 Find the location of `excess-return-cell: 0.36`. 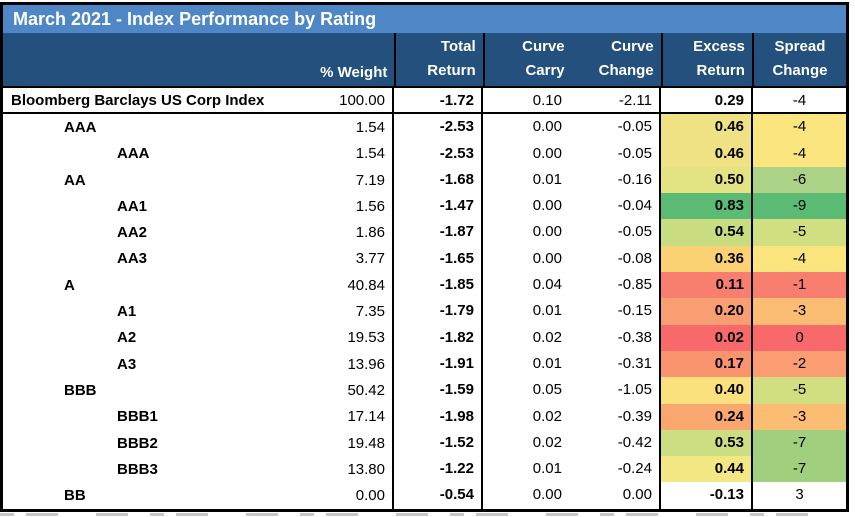

excess-return-cell: 0.36 is located at coordinates (705, 259).